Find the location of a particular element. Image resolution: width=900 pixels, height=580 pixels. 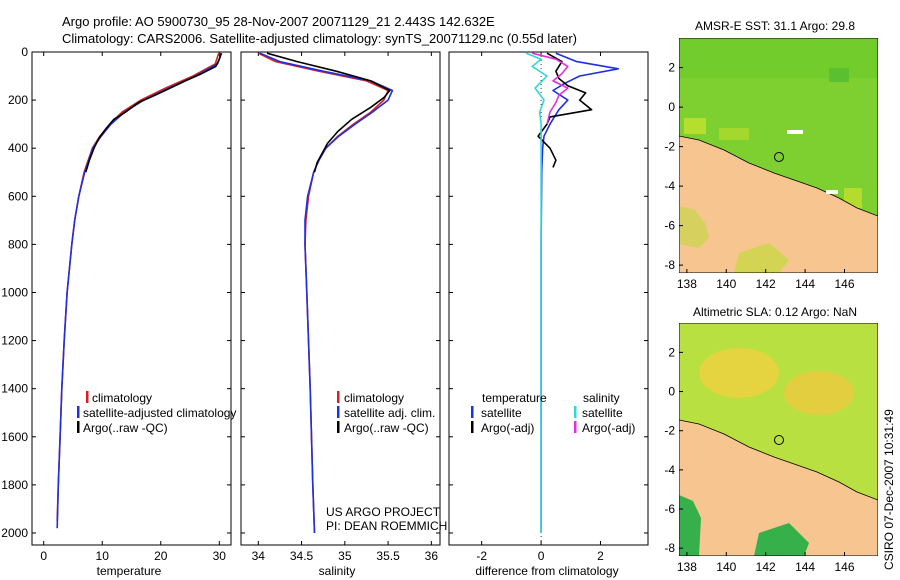

xtick-label: 35.5 is located at coordinates (388, 556).